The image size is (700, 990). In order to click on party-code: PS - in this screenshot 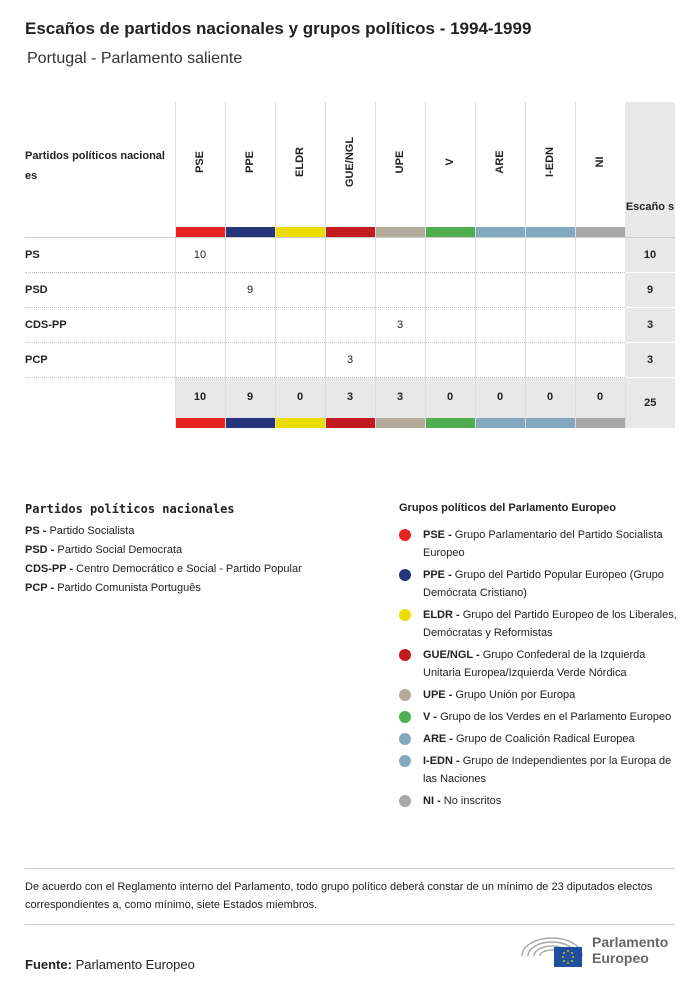, I will do `click(36, 531)`.